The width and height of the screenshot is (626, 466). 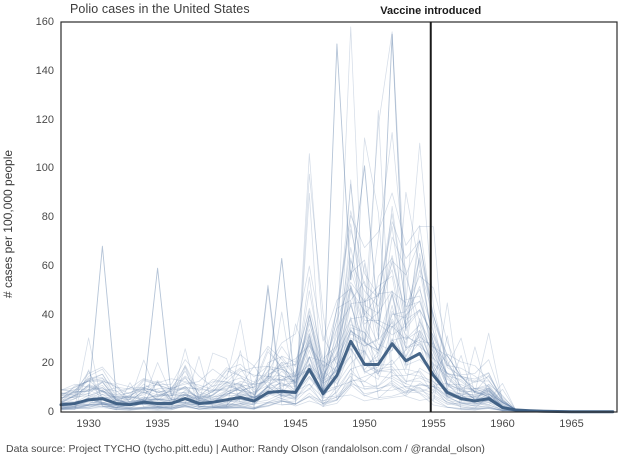 I want to click on y-tick-0: 0, so click(x=50, y=412).